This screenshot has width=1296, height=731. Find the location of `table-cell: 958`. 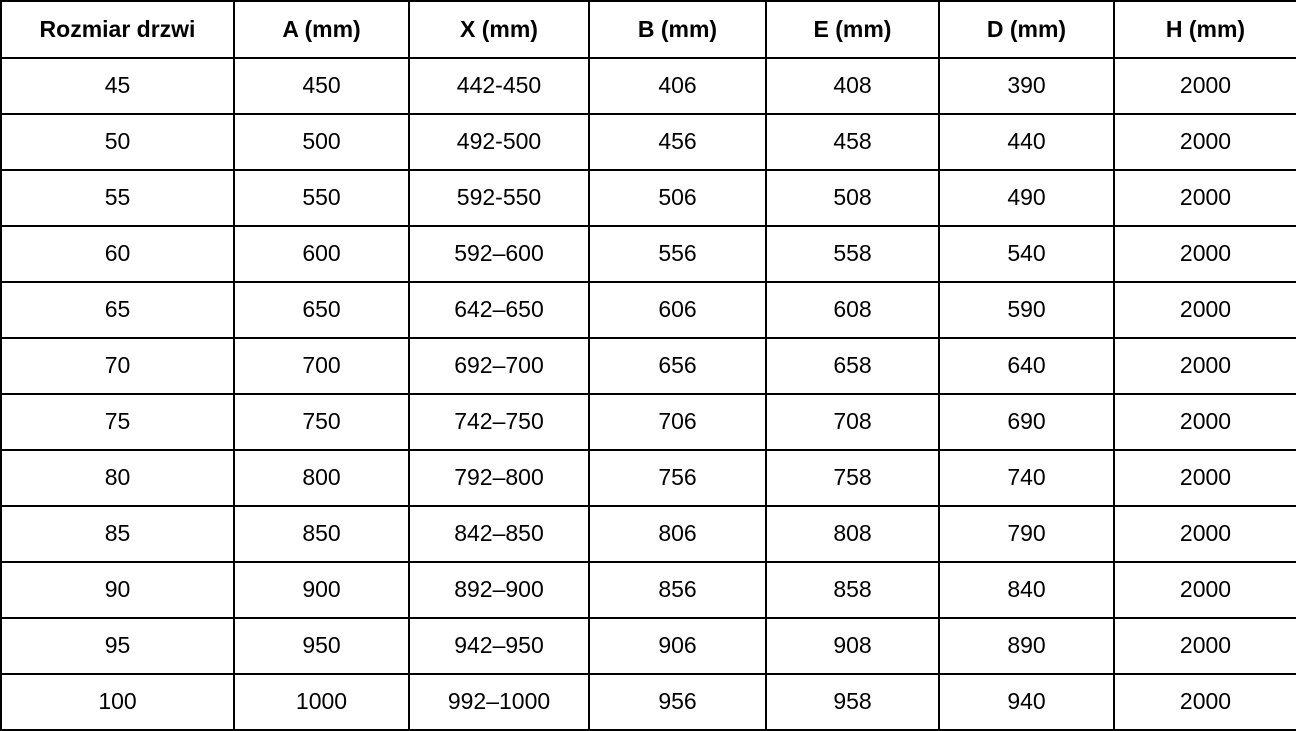

table-cell: 958 is located at coordinates (852, 702).